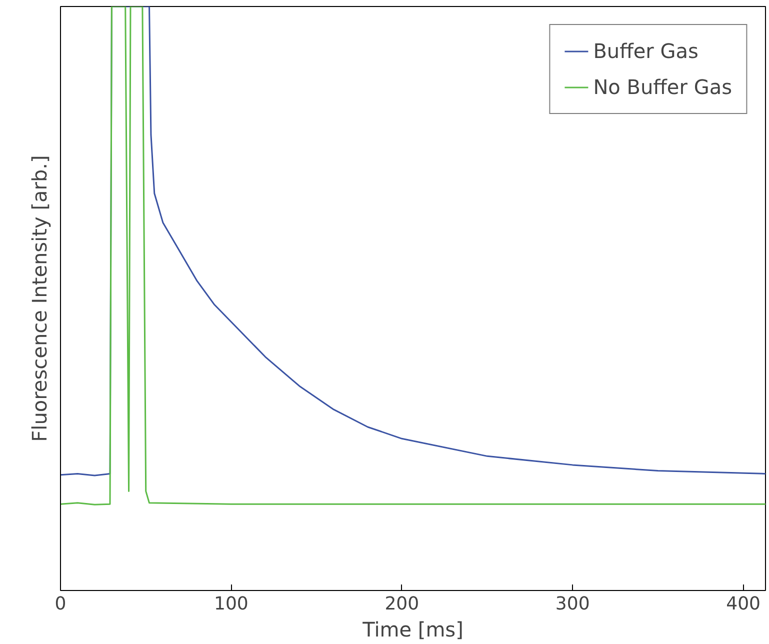 This screenshot has width=769, height=644. What do you see at coordinates (413, 630) in the screenshot?
I see `x-axis-title: Time [ms]` at bounding box center [413, 630].